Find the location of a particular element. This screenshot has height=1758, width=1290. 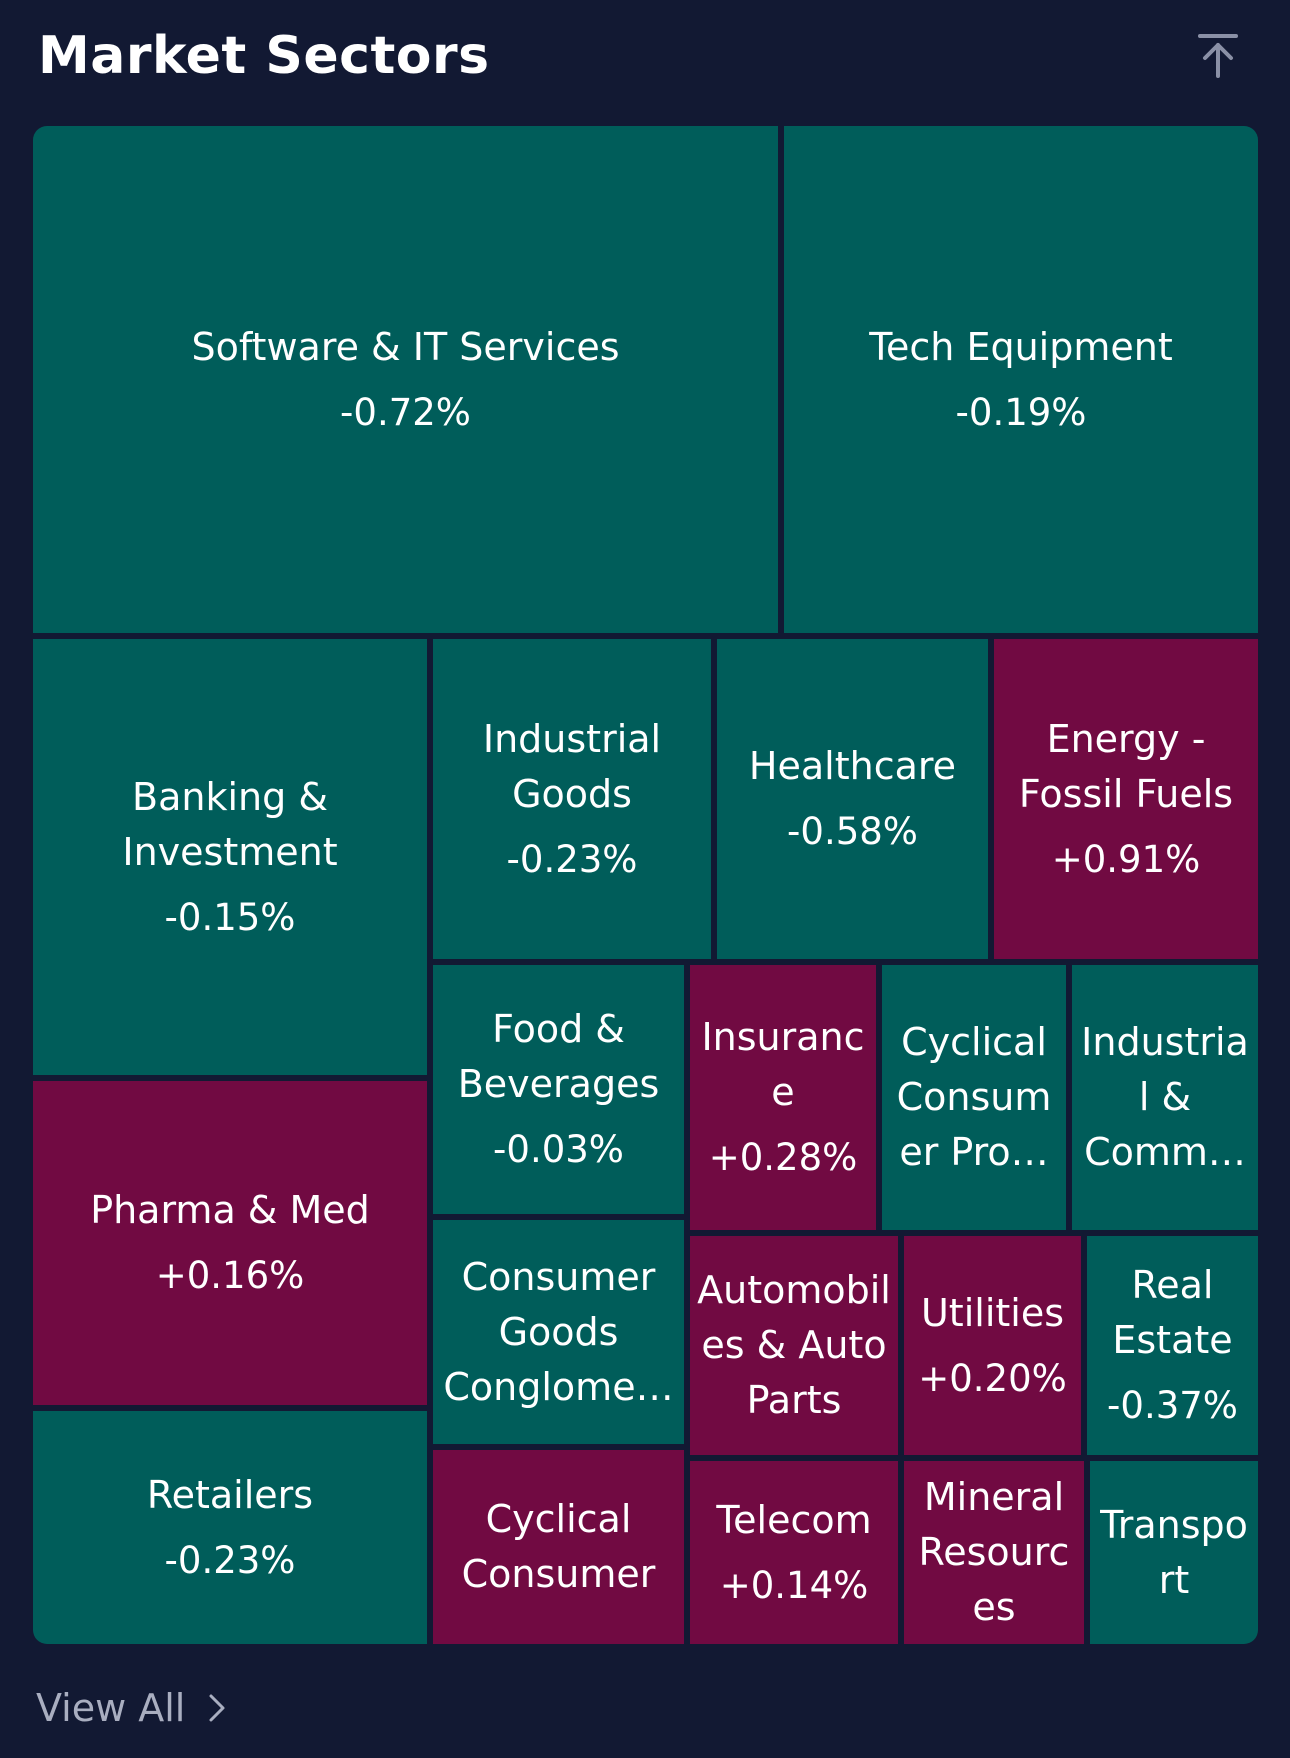

sector-tile-tech-equipment: Tech Equipment -0.19% is located at coordinates (1021, 379).